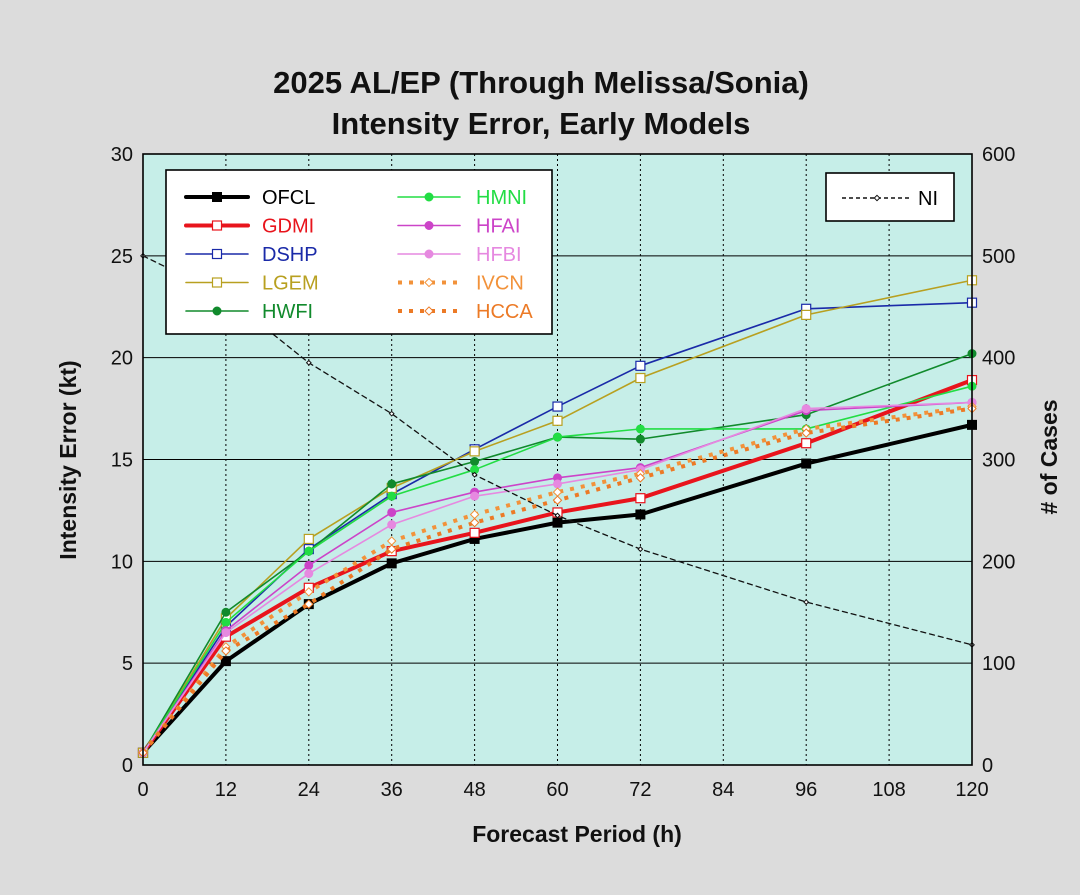 The height and width of the screenshot is (895, 1080). I want to click on legend-ni-box, so click(890, 197).